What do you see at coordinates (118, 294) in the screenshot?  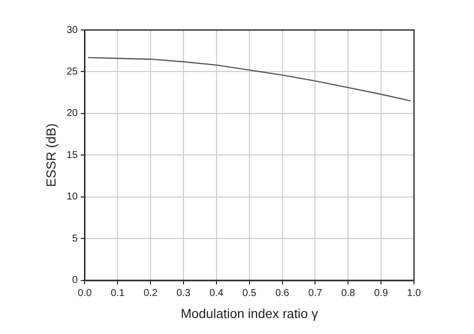 I see `x-tick-label: 0.1` at bounding box center [118, 294].